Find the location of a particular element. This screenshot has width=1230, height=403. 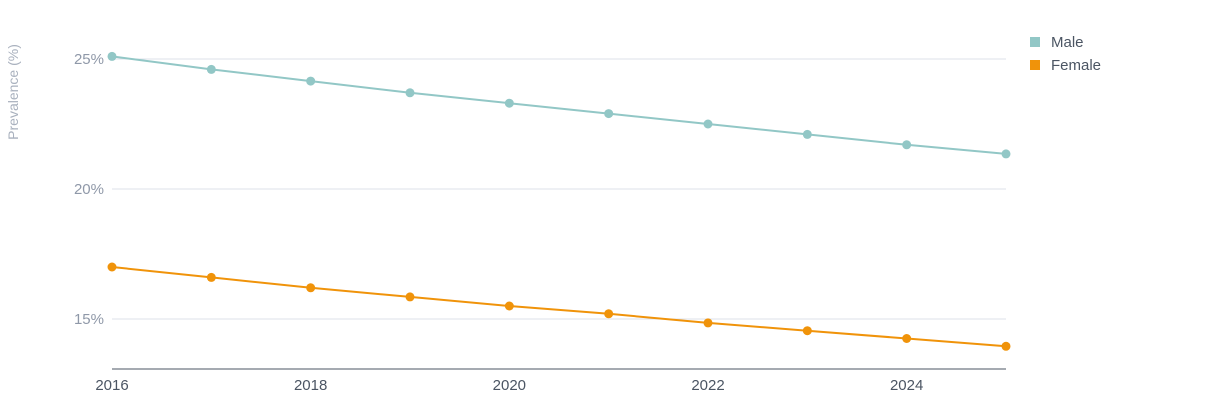

legend-item-female: Female is located at coordinates (1065, 65).